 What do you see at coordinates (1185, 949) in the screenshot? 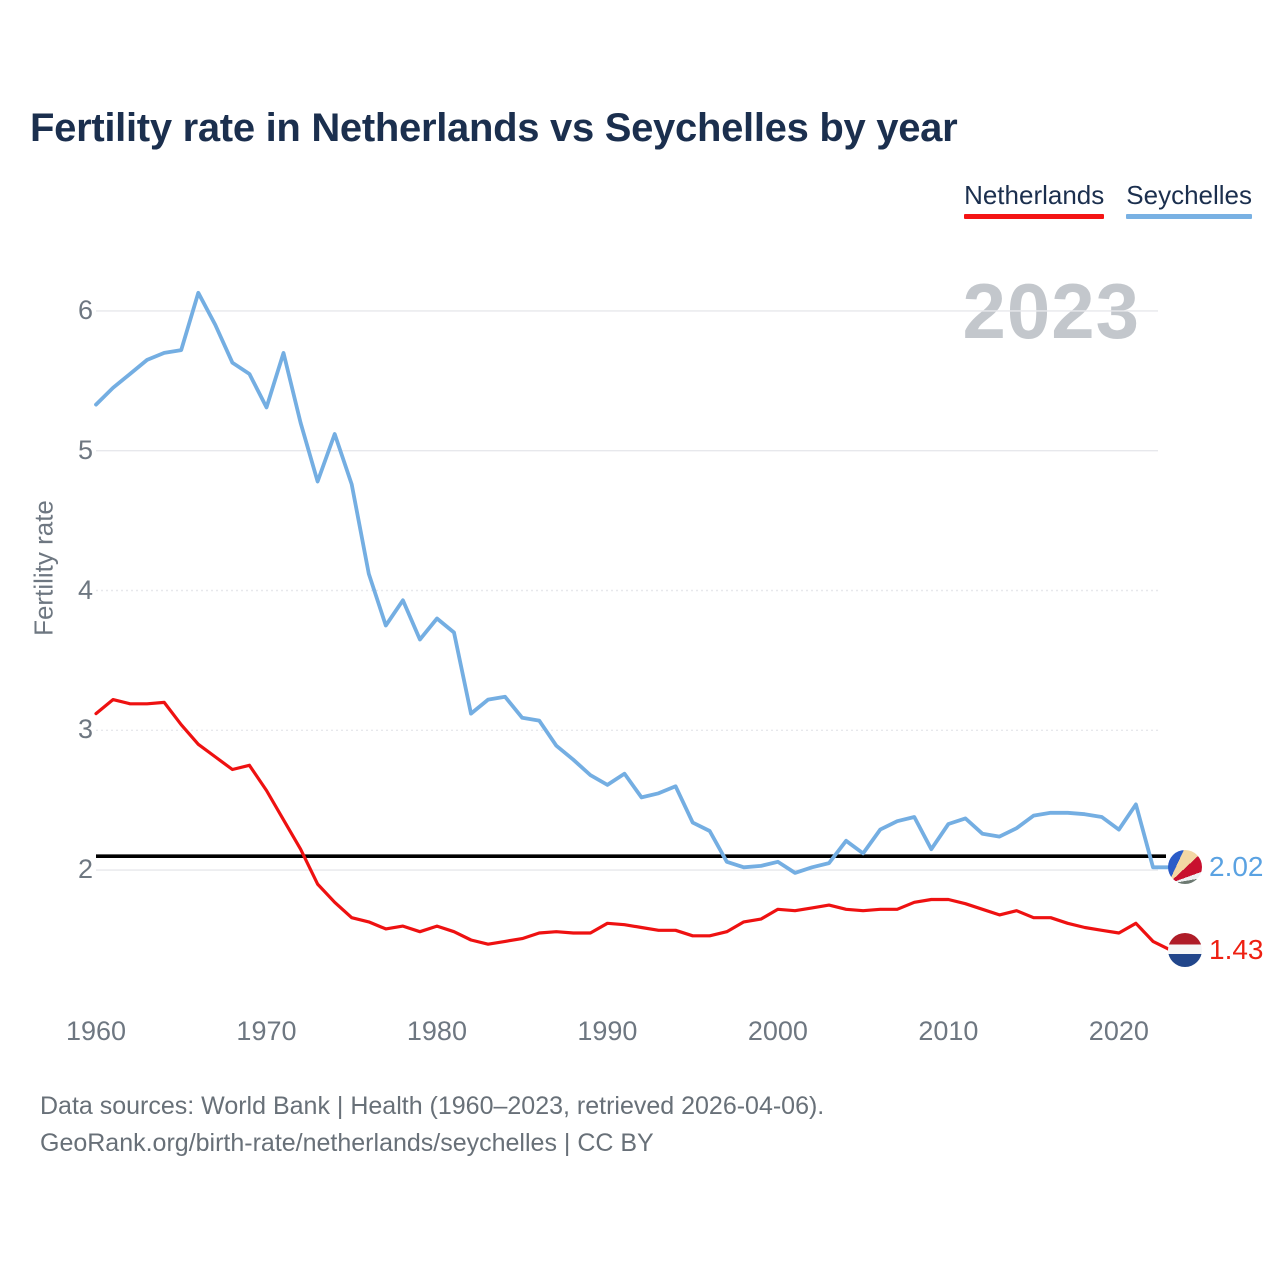
I see `netherlands-flag-icon` at bounding box center [1185, 949].